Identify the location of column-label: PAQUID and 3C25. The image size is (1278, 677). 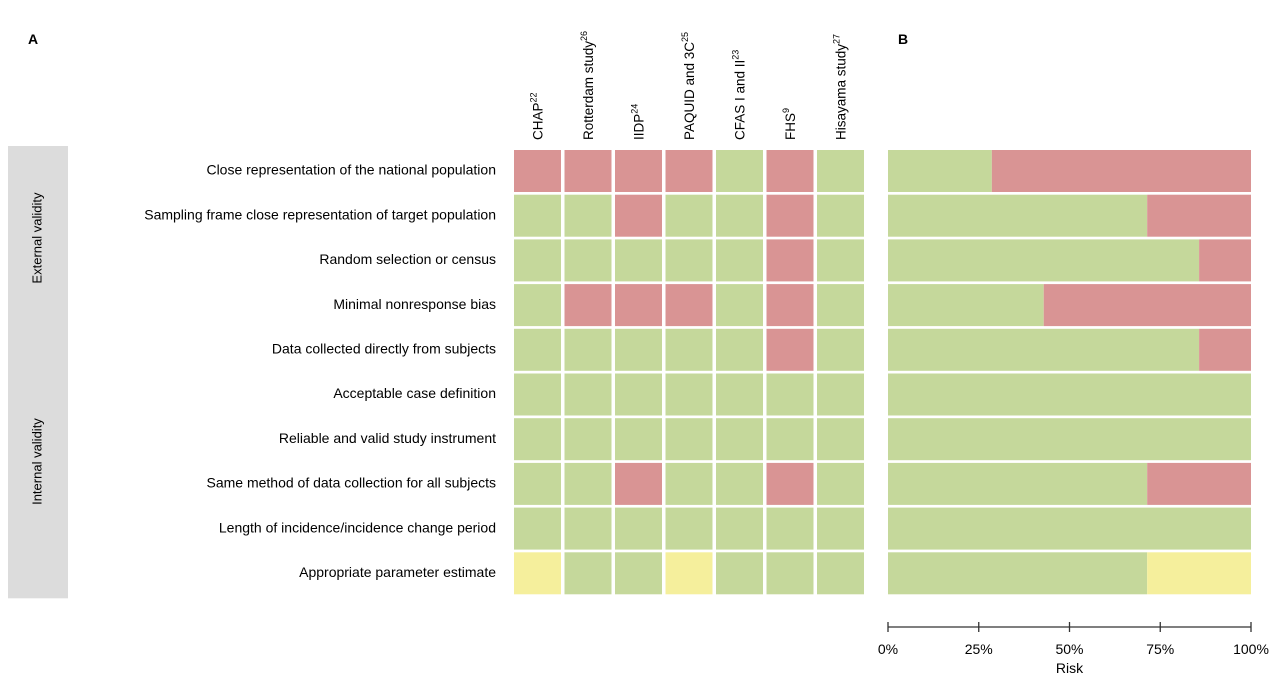
(688, 86).